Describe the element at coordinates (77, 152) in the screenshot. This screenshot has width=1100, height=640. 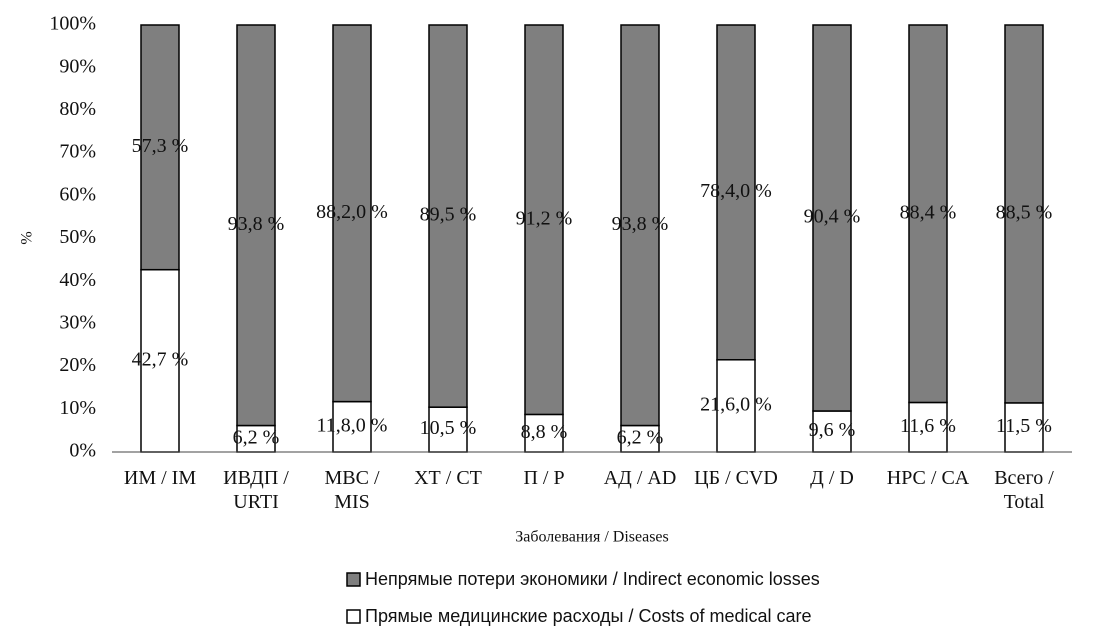
I see `y-tick-label: 70%` at that location.